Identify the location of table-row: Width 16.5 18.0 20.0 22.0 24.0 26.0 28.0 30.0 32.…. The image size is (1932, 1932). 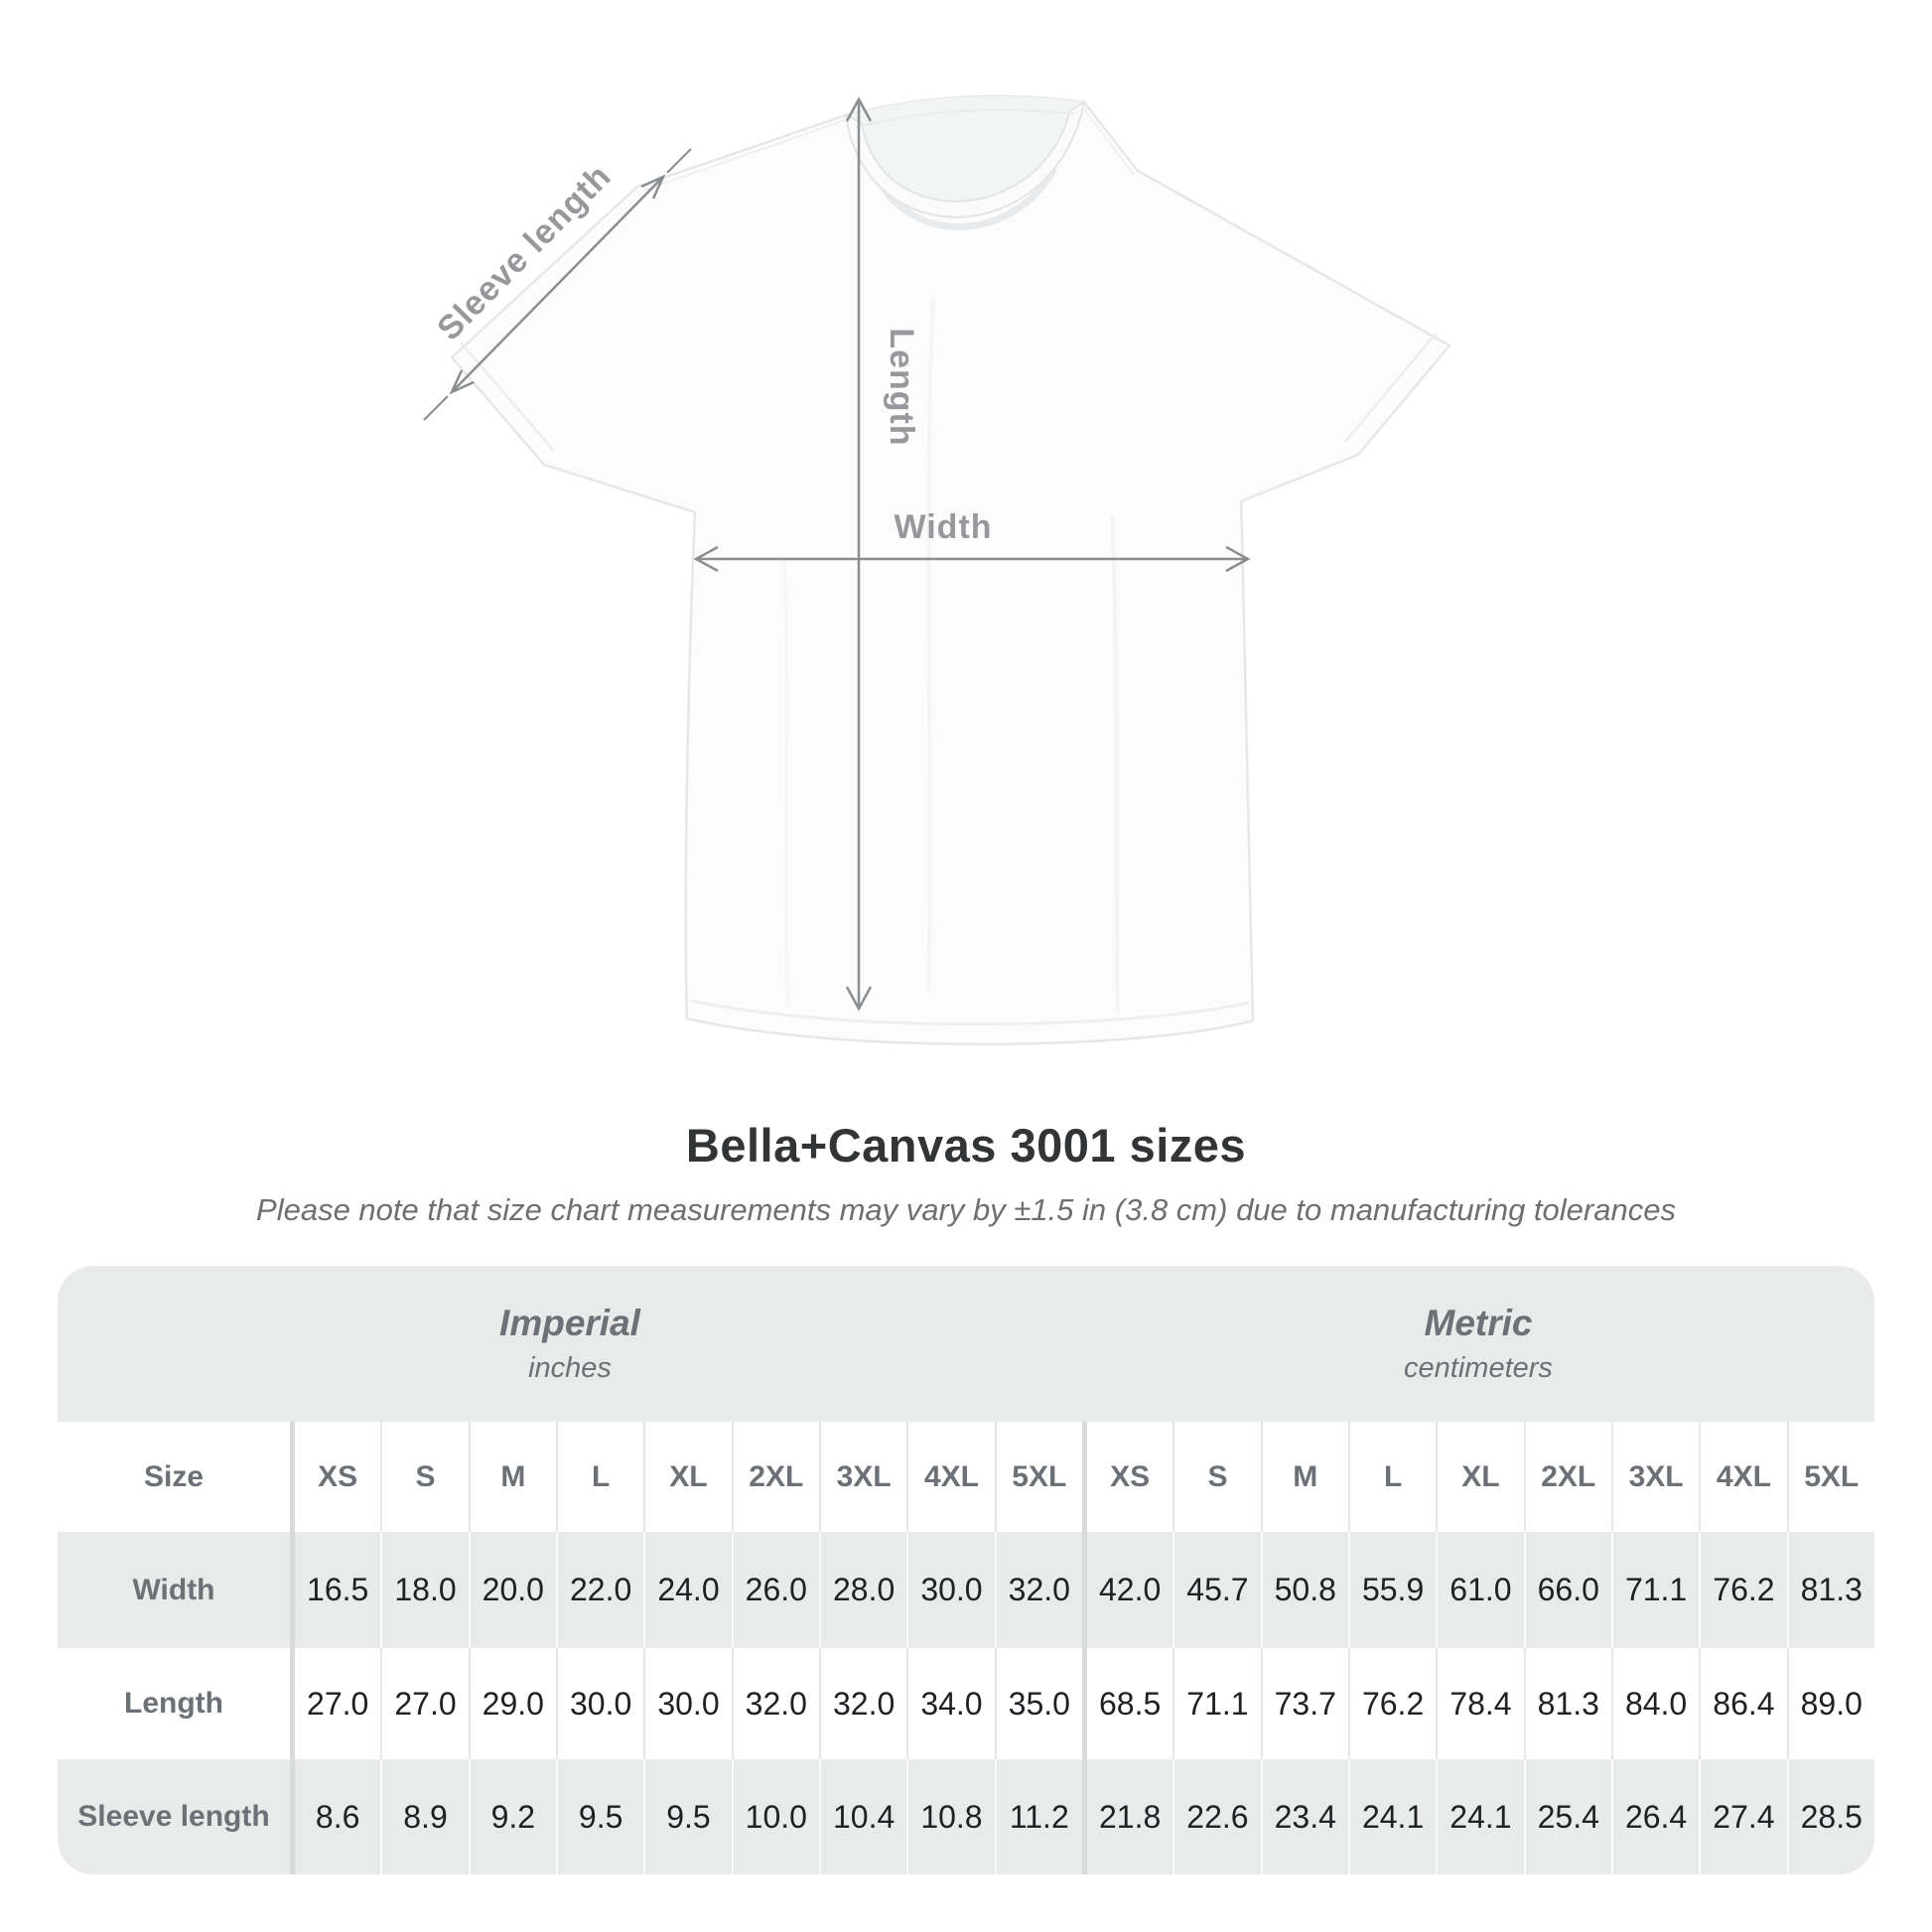
(966, 1590).